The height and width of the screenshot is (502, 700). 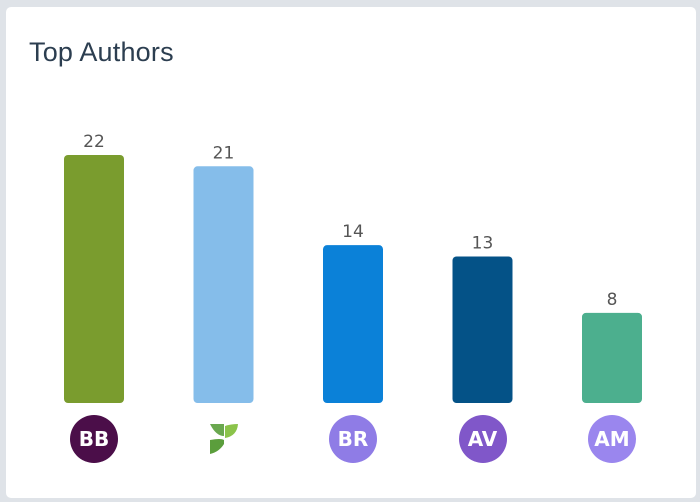 I want to click on bar-value-label-3: 13, so click(x=483, y=243).